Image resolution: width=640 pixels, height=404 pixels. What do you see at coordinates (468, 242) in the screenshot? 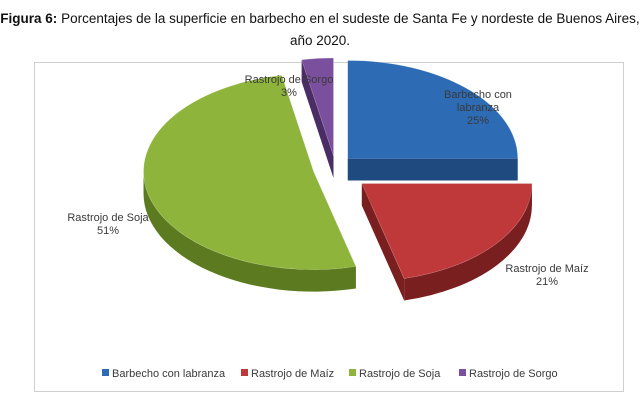
I see `pie-side-rastrojo-de-maiz` at bounding box center [468, 242].